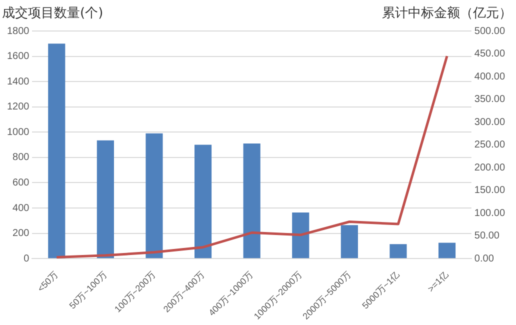 This screenshot has height=325, width=516. I want to click on y2-tick-label: 250.00, so click(490, 145).